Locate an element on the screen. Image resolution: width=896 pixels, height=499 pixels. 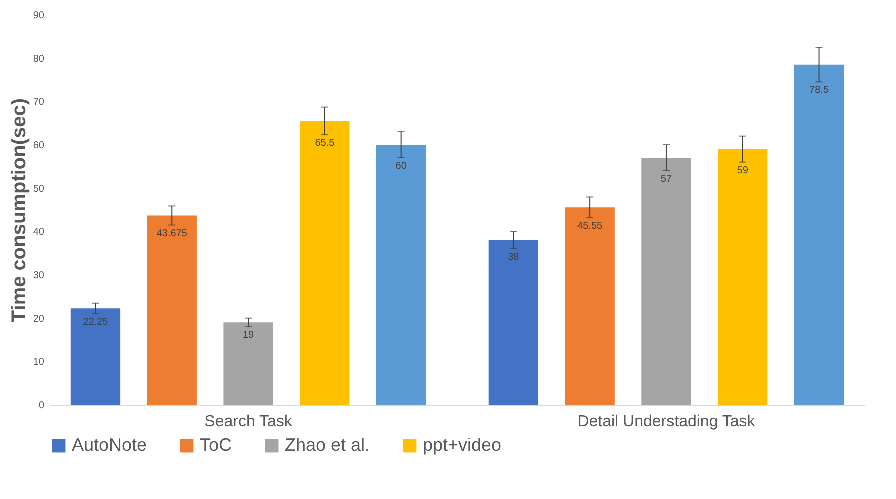
data-label: 22.25 is located at coordinates (96, 322).